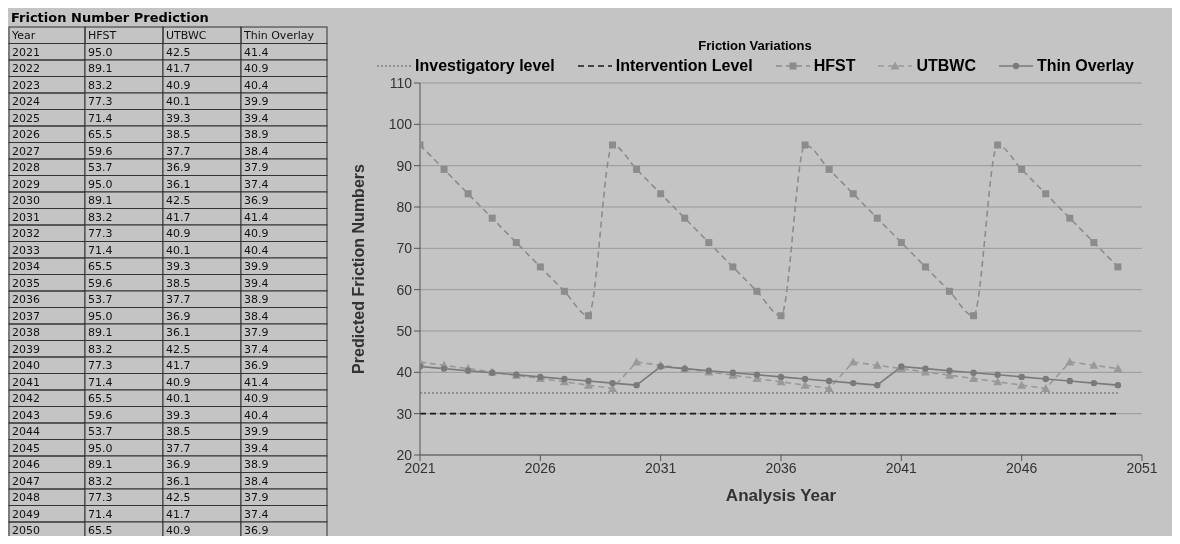 The height and width of the screenshot is (544, 1180). What do you see at coordinates (26, 217) in the screenshot?
I see `y-tick-label: 2031` at bounding box center [26, 217].